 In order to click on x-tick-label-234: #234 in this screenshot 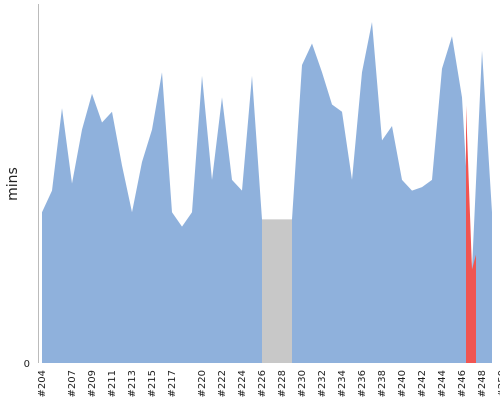, I will do `click(342, 383)`.